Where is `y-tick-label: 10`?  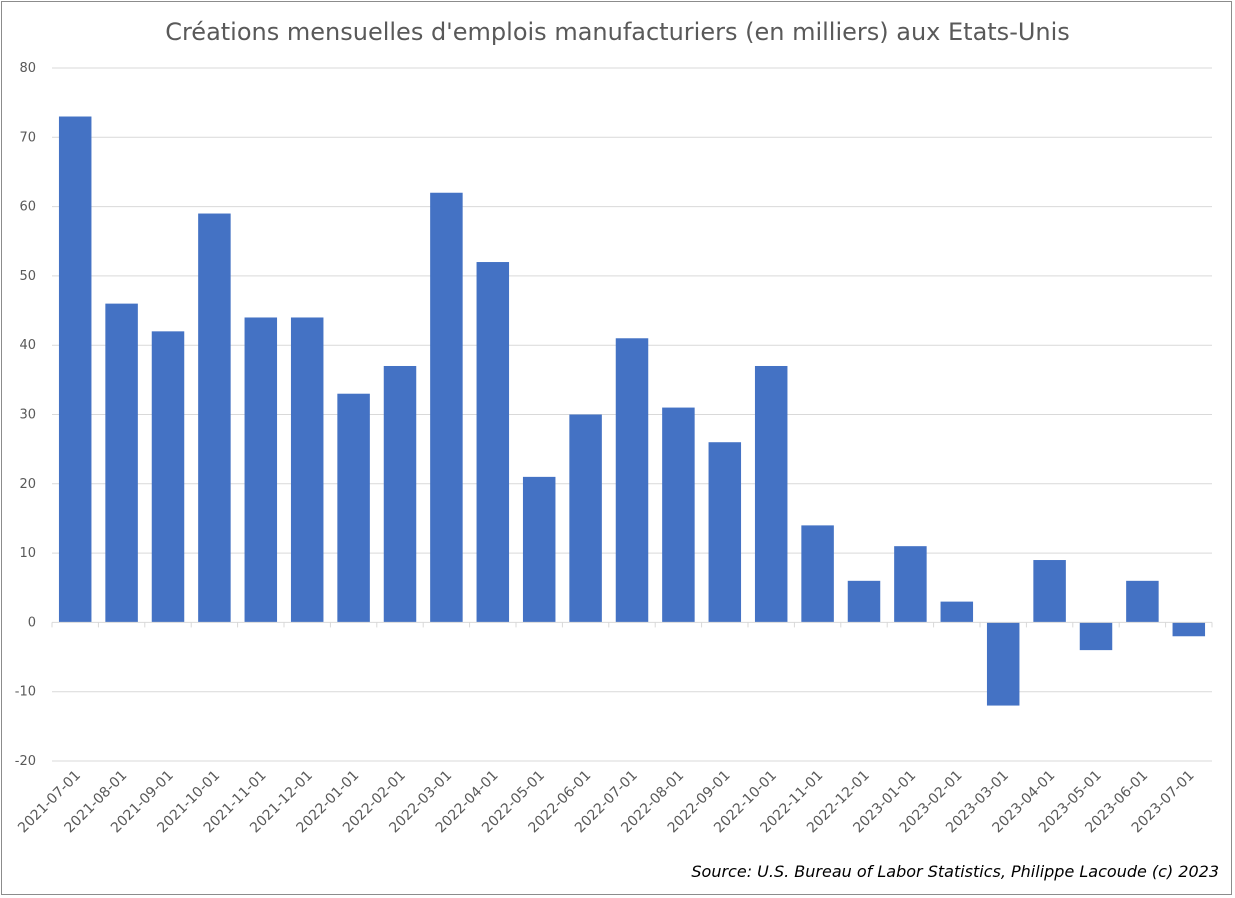
y-tick-label: 10 is located at coordinates (27, 553).